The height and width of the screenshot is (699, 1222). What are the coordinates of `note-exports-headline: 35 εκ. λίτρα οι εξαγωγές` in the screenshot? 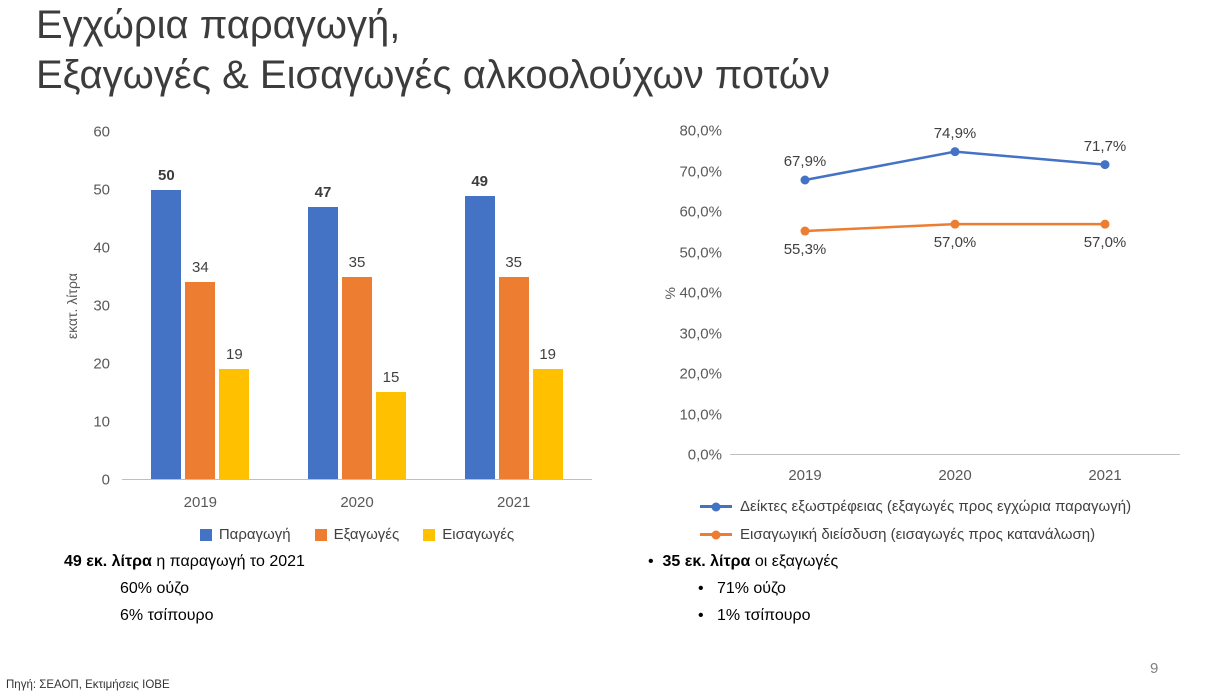 It's located at (743, 562).